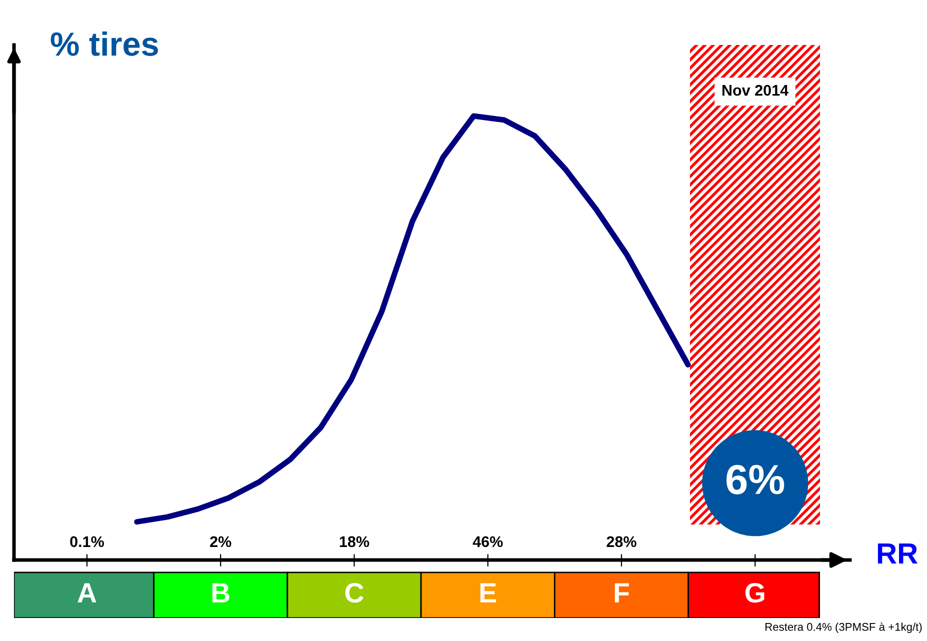 Image resolution: width=927 pixels, height=641 pixels. Describe the element at coordinates (487, 542) in the screenshot. I see `text: 46%` at that location.